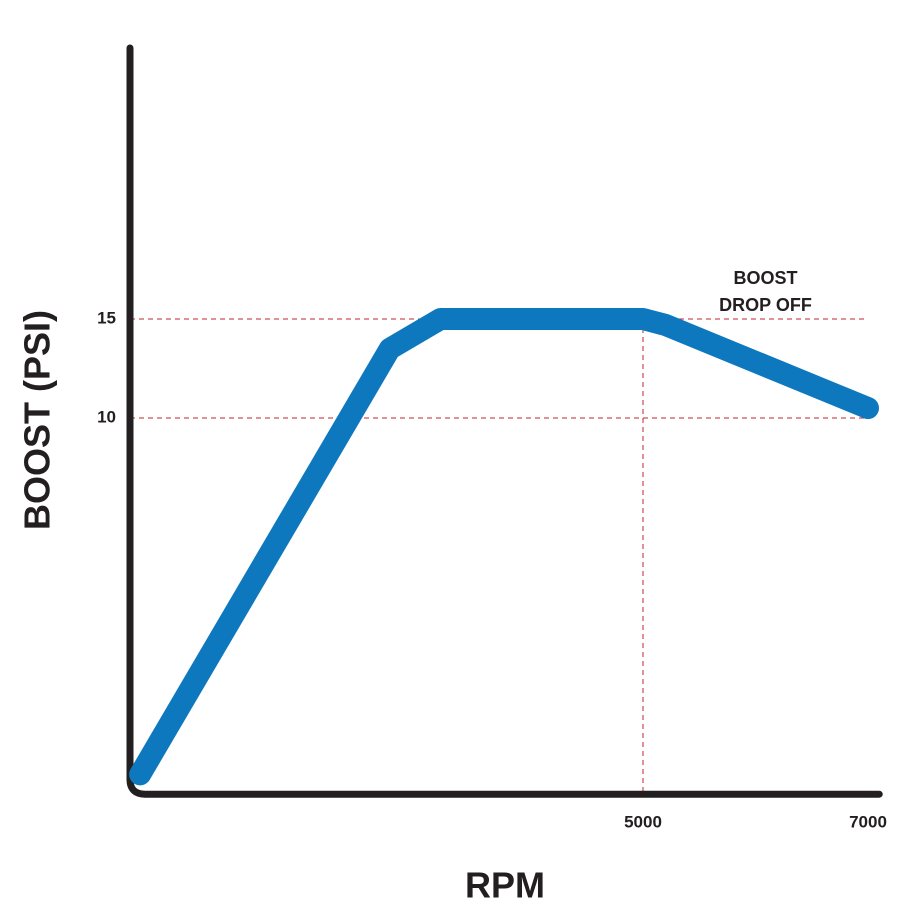 The width and height of the screenshot is (924, 913). What do you see at coordinates (505, 885) in the screenshot?
I see `x-axis-title: RPM` at bounding box center [505, 885].